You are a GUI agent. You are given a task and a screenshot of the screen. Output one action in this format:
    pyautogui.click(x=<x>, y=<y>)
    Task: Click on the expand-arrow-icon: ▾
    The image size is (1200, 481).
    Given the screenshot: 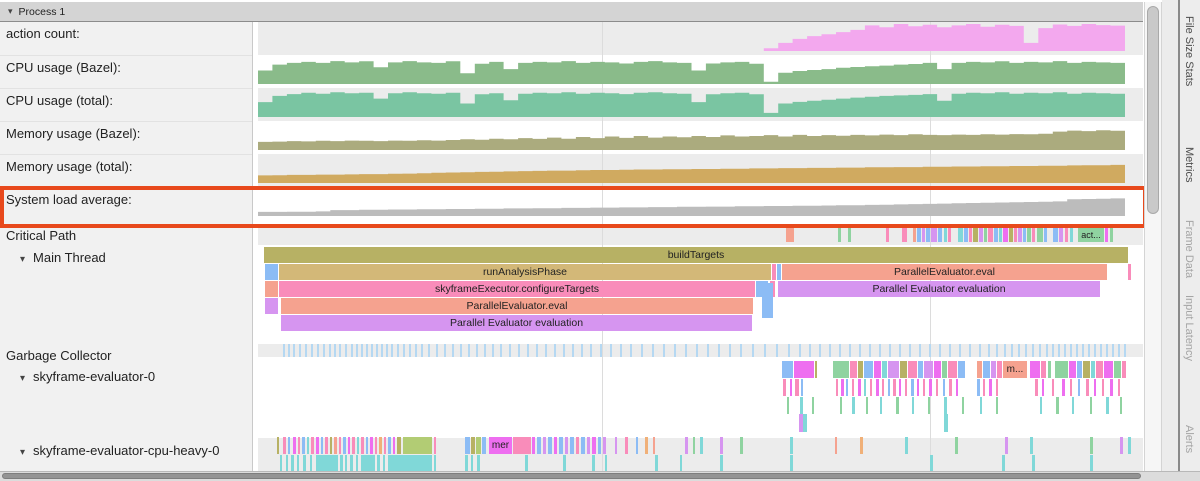 What is the action you would take?
    pyautogui.click(x=23, y=452)
    